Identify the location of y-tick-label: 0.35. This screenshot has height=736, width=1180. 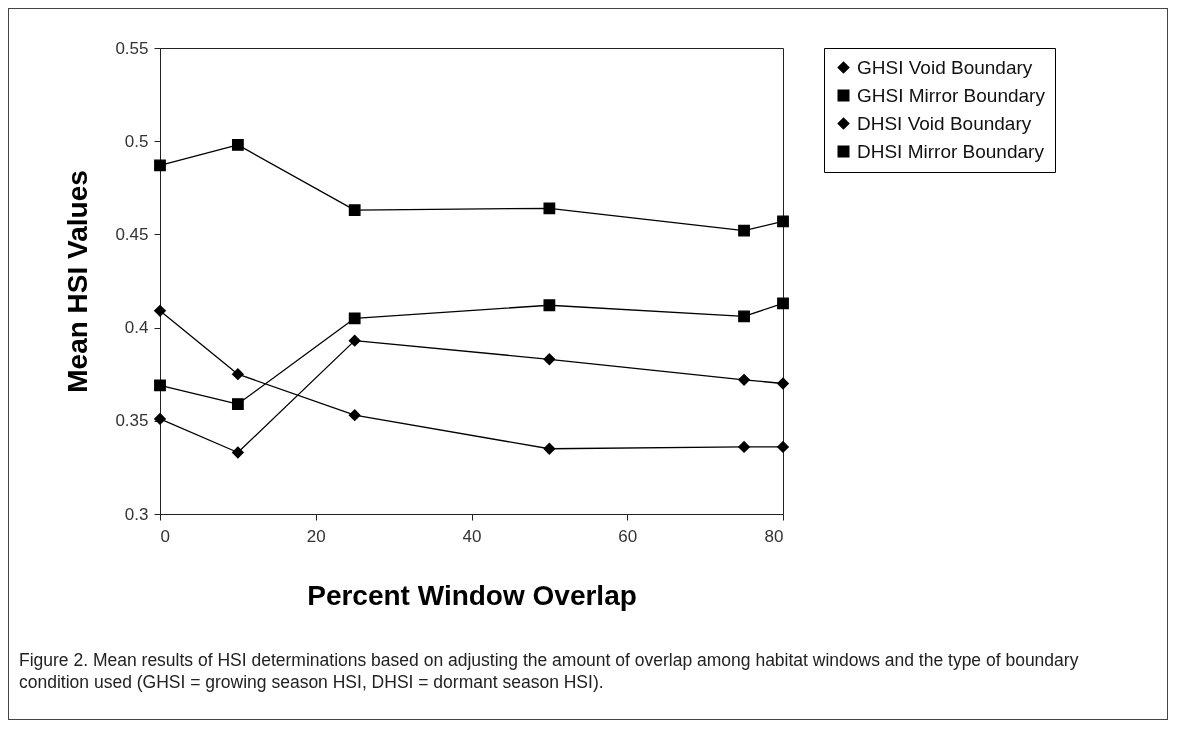
(132, 421).